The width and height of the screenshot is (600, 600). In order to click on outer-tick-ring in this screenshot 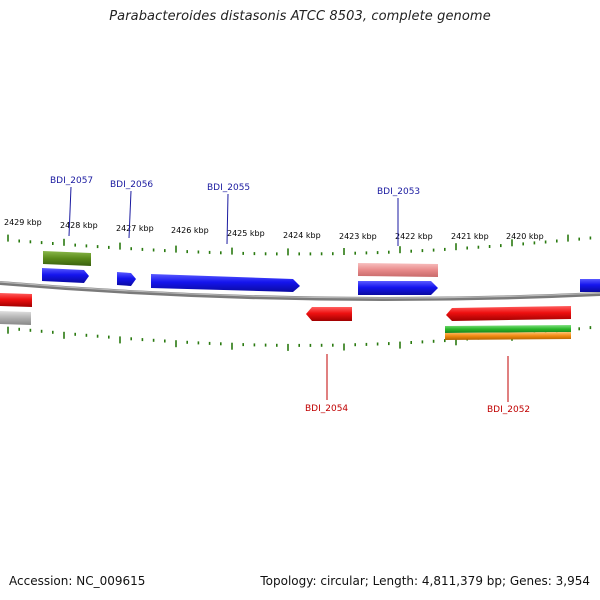, I will do `click(299, 245)`.